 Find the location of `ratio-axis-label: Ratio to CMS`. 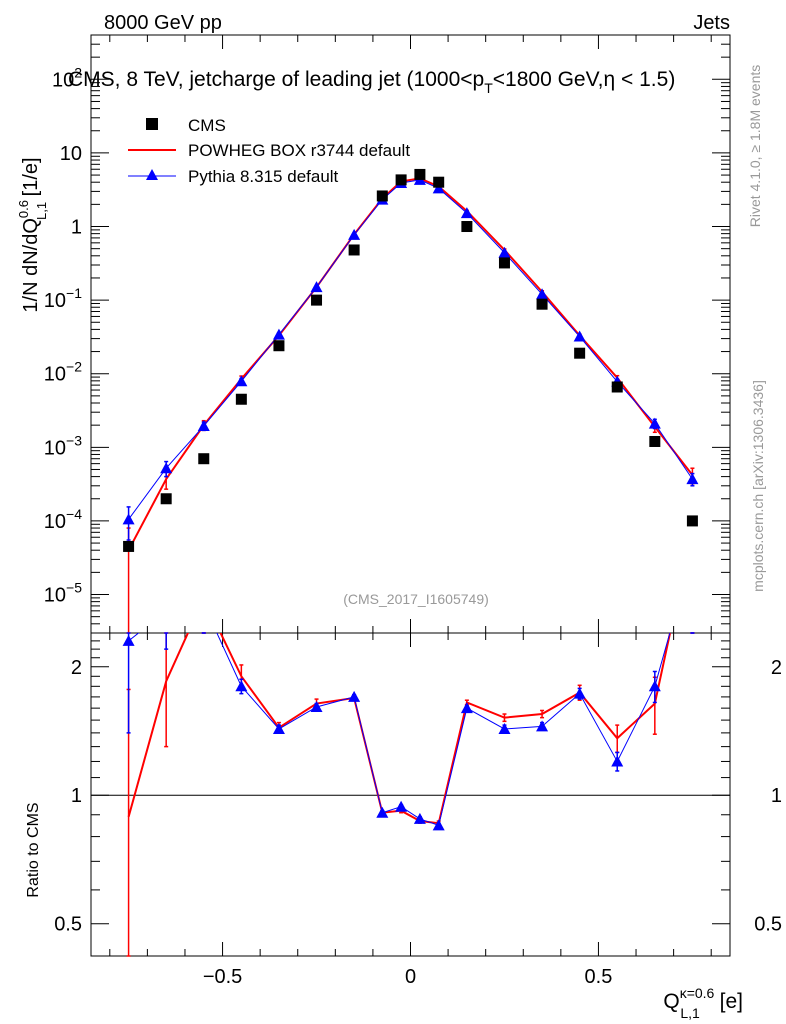

ratio-axis-label: Ratio to CMS is located at coordinates (33, 849).